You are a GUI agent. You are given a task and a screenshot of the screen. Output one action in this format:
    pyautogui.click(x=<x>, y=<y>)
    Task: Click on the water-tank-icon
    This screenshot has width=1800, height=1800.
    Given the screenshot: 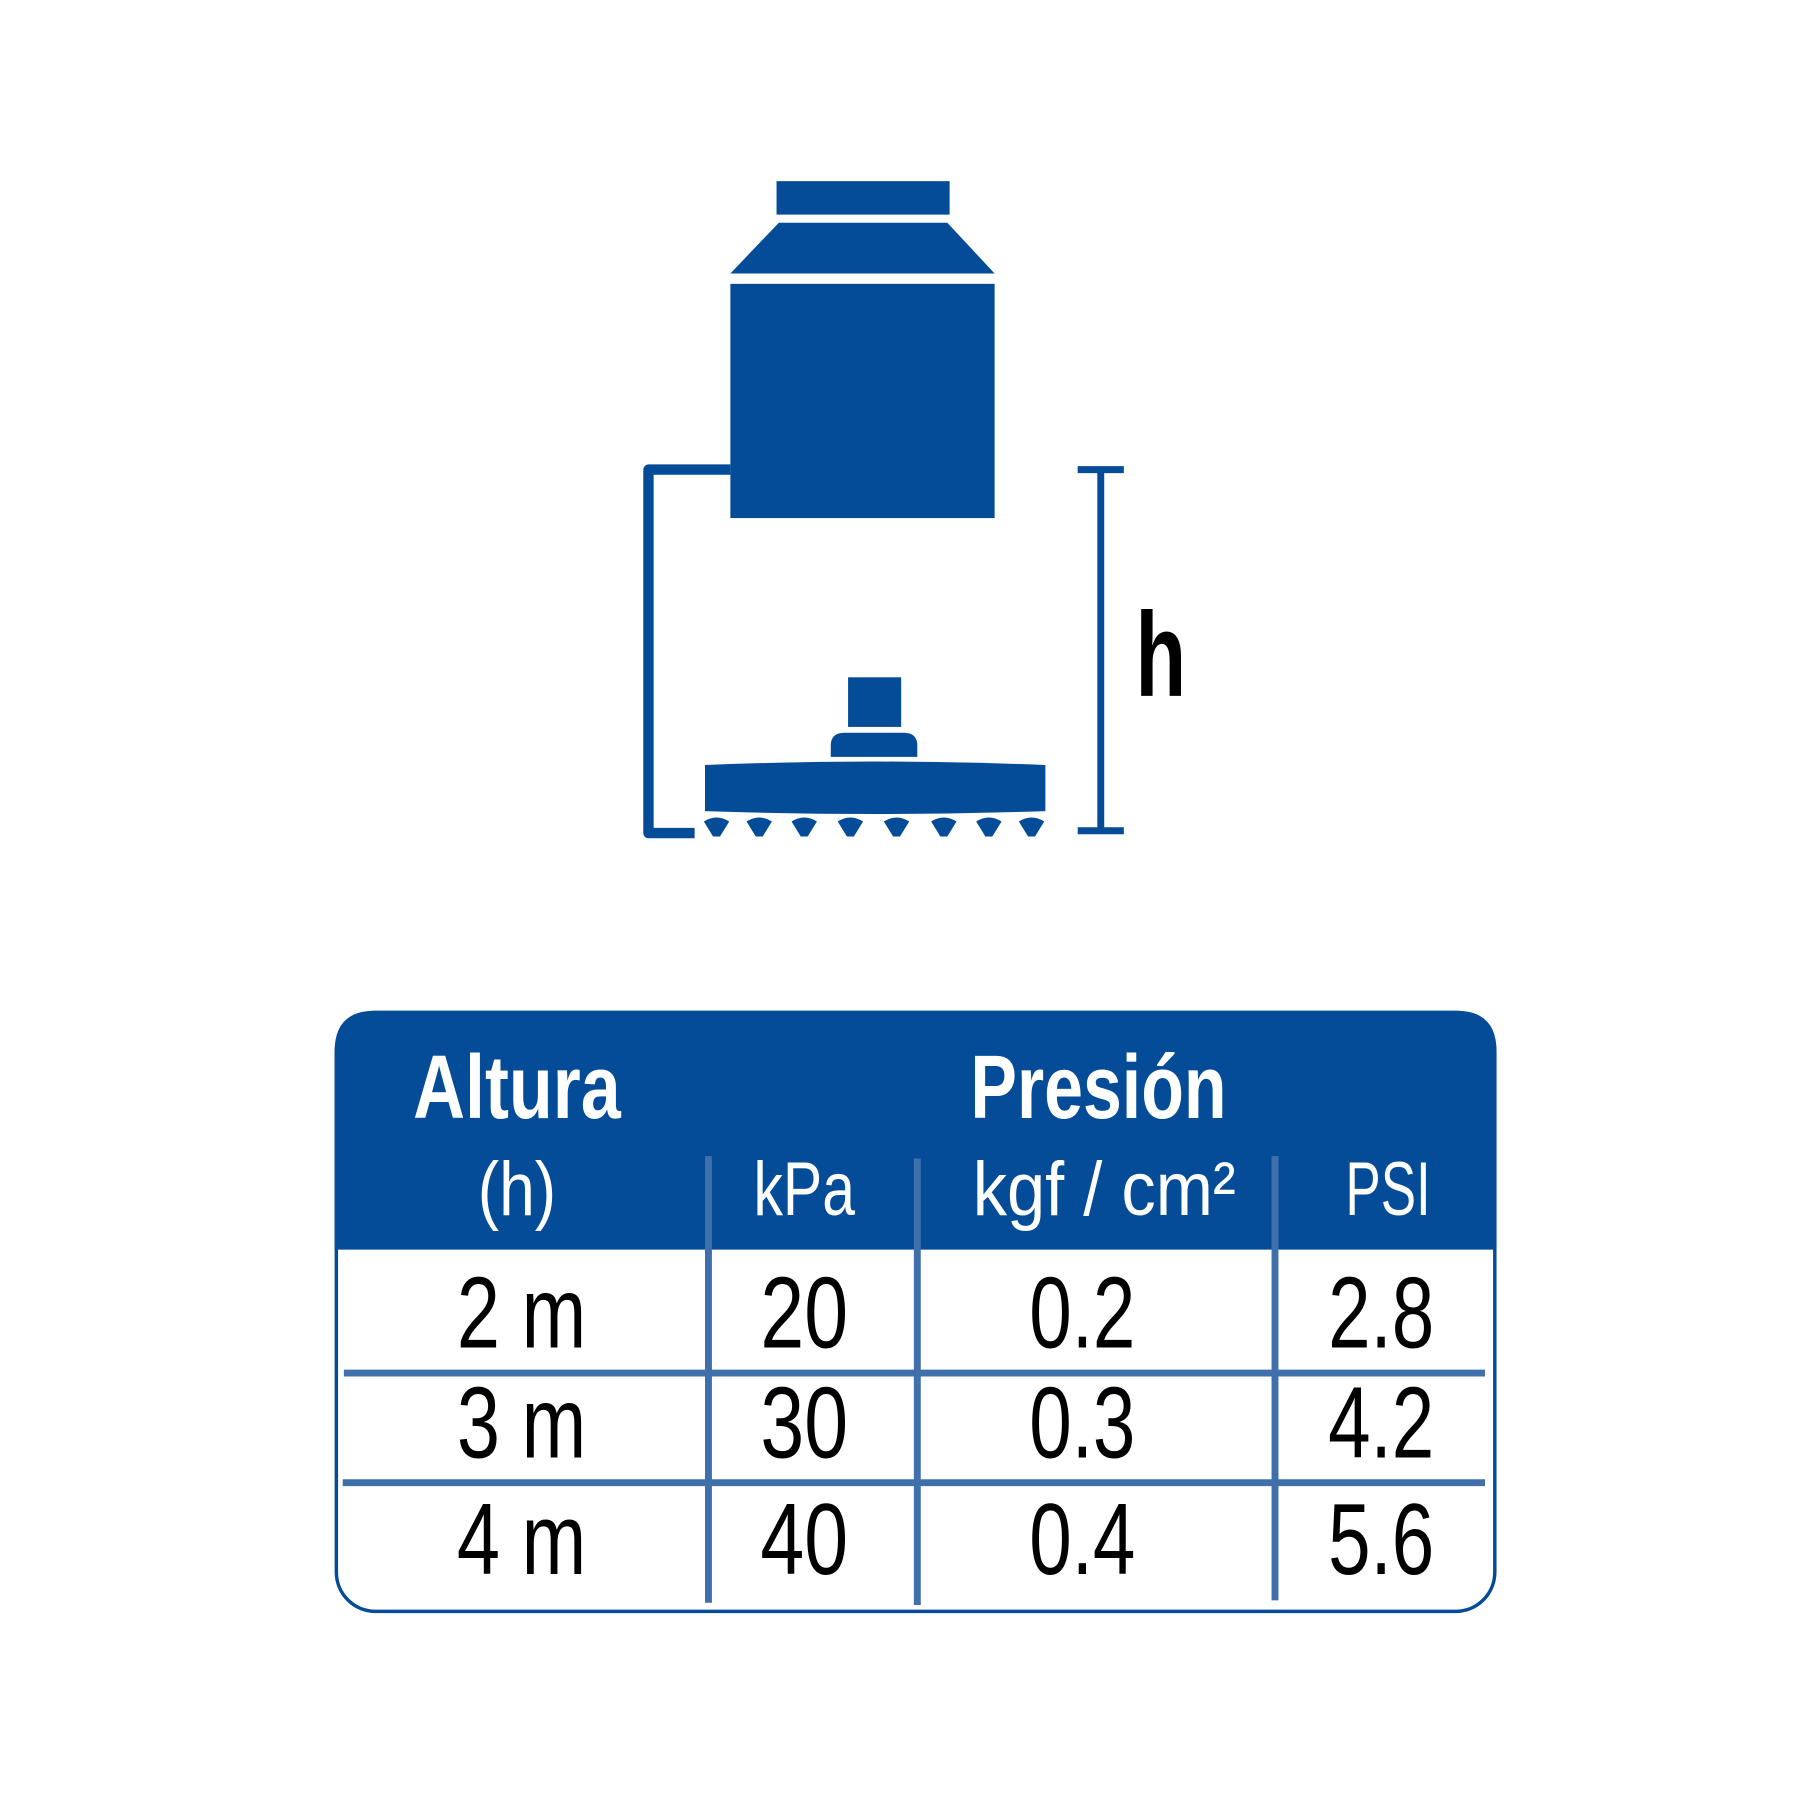 What is the action you would take?
    pyautogui.click(x=862, y=350)
    